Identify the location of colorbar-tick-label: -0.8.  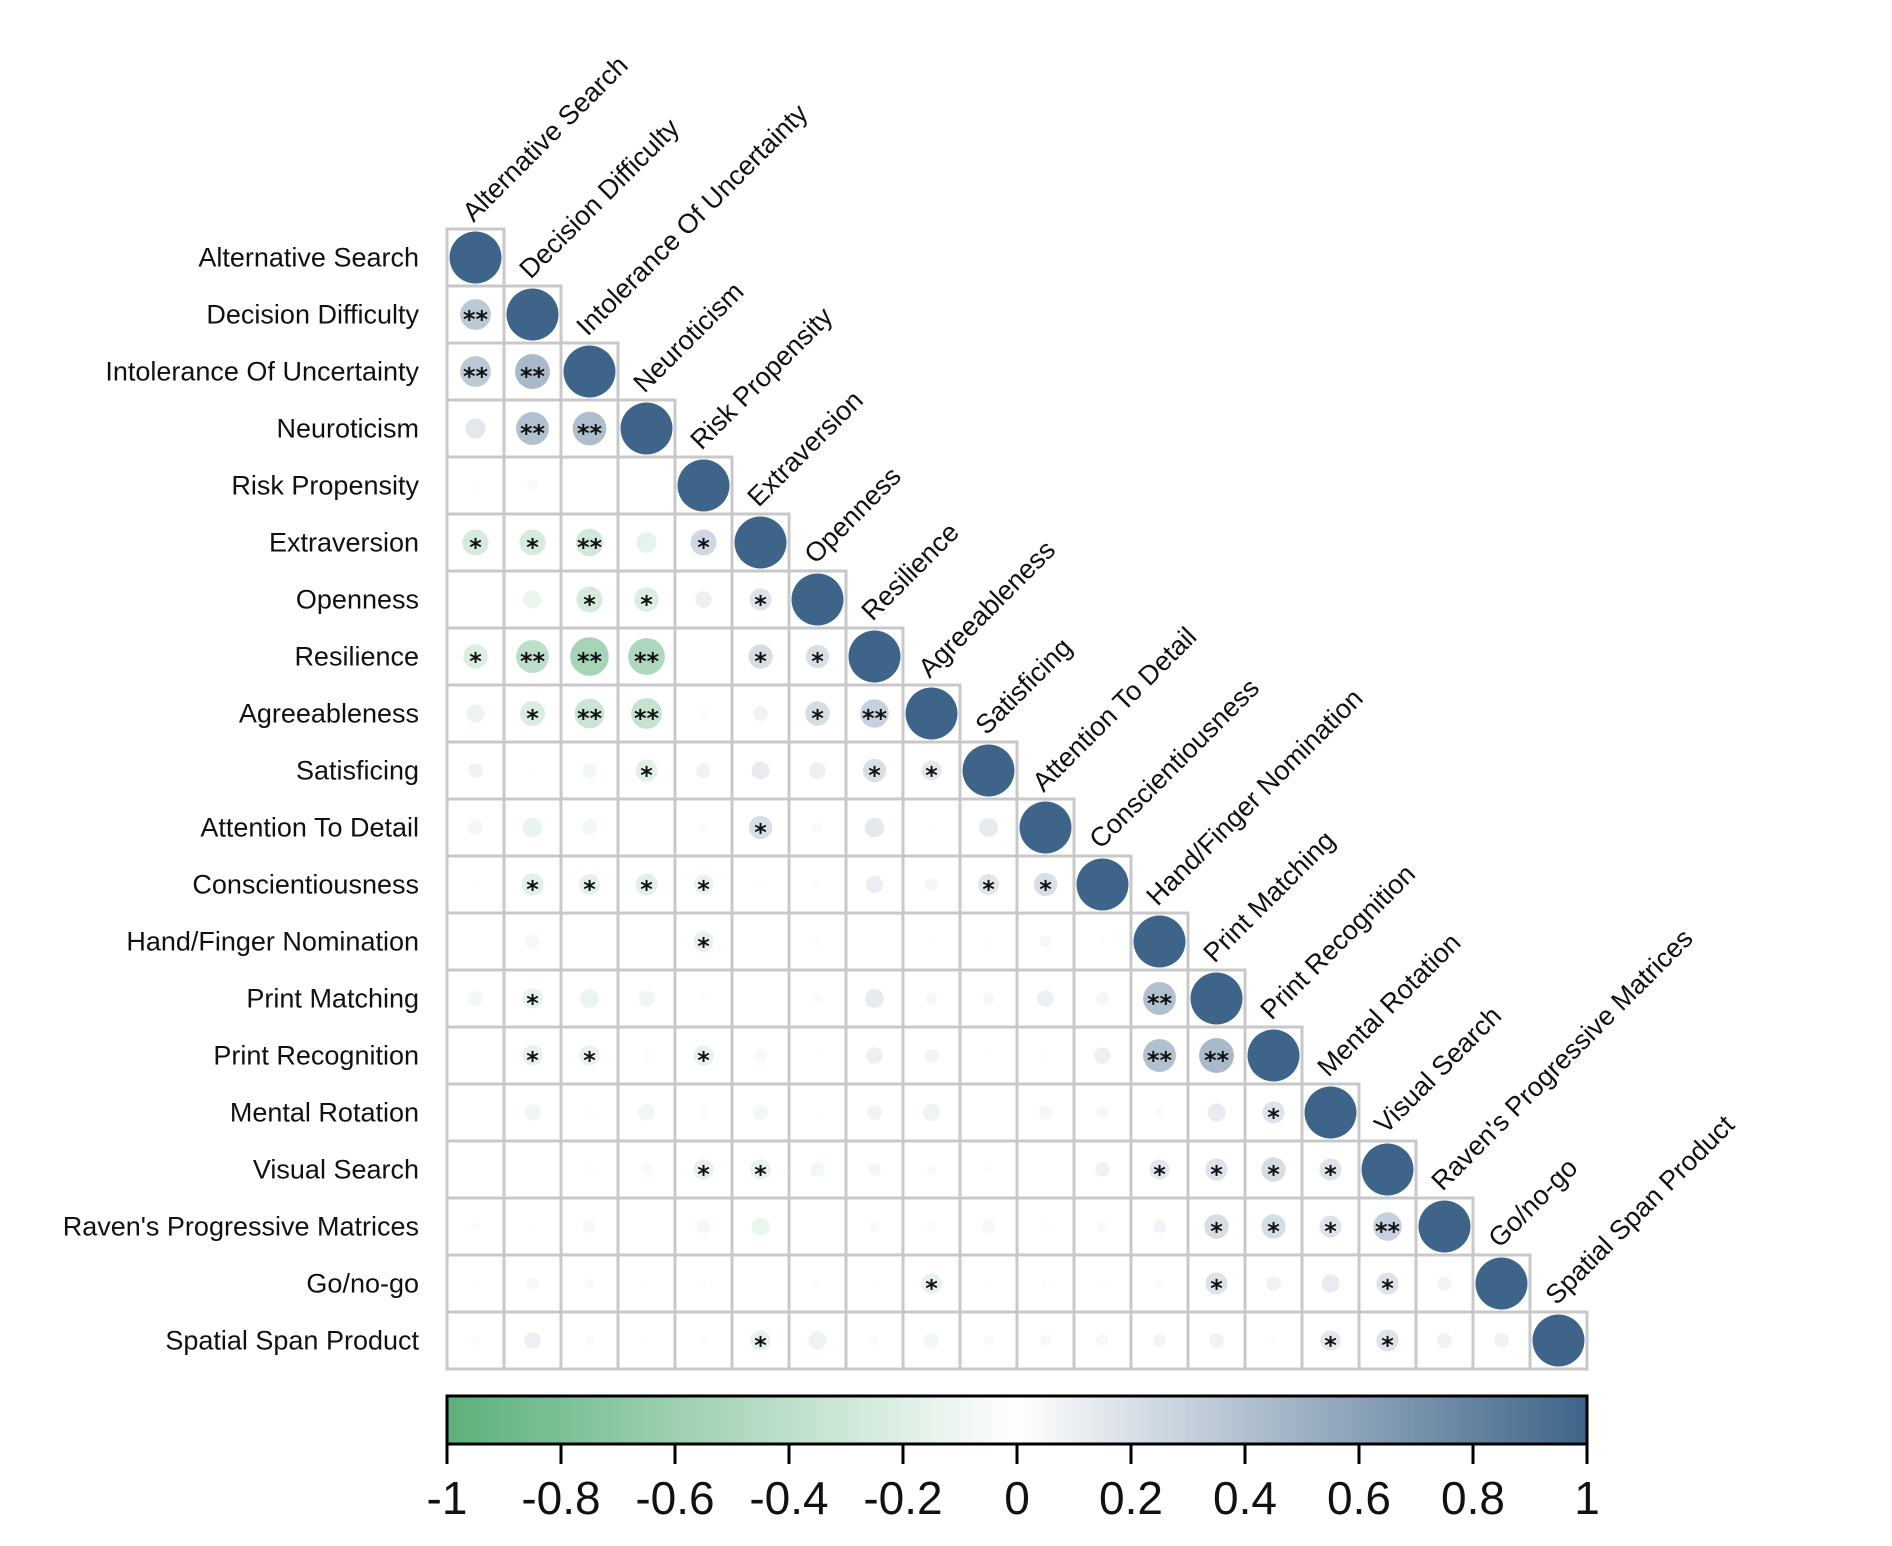
(560, 1498).